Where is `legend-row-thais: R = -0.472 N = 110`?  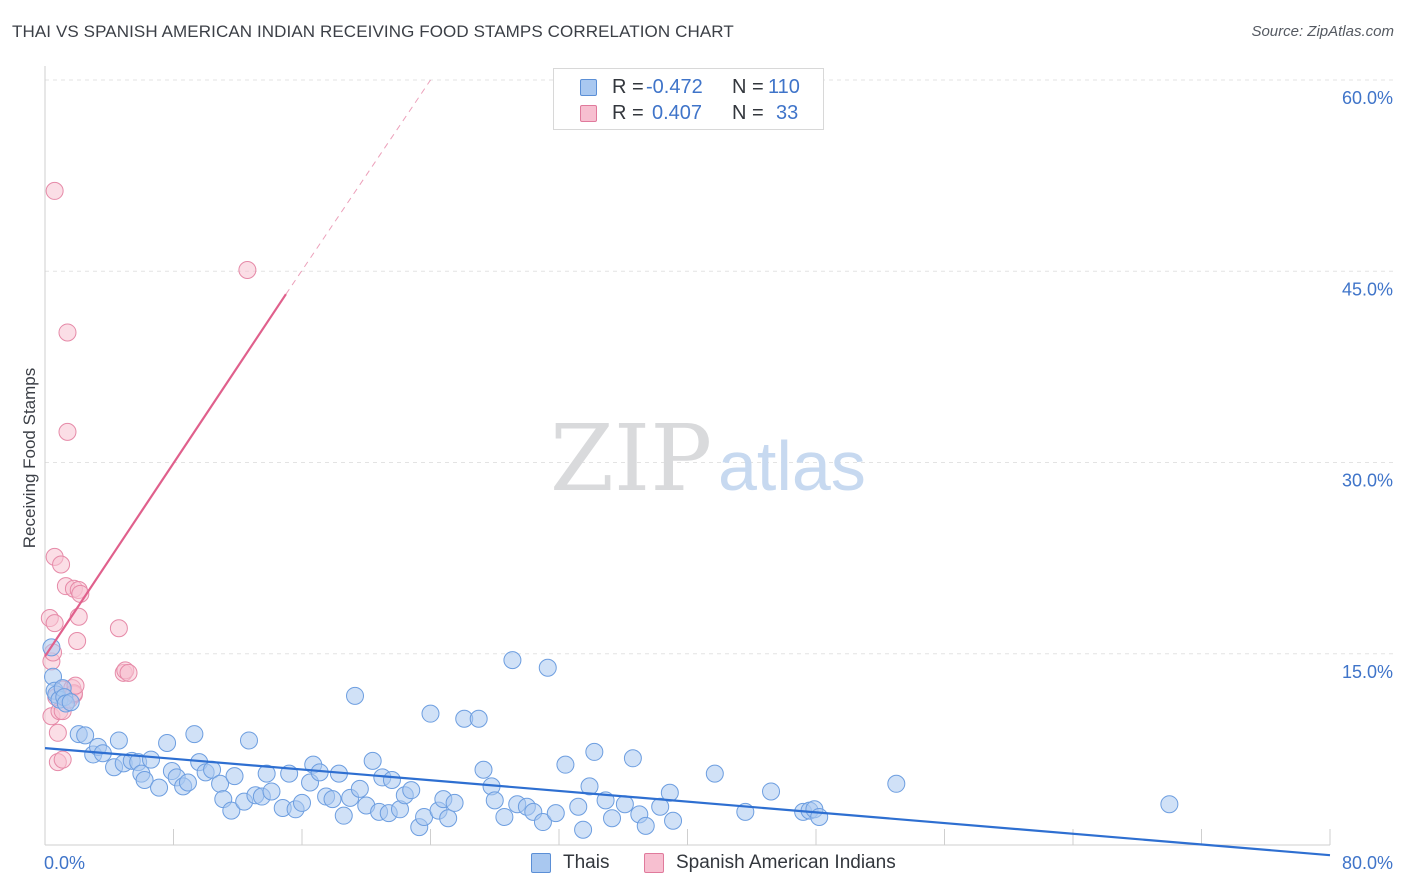 legend-row-thais: R = -0.472 N = 110 is located at coordinates (688, 87).